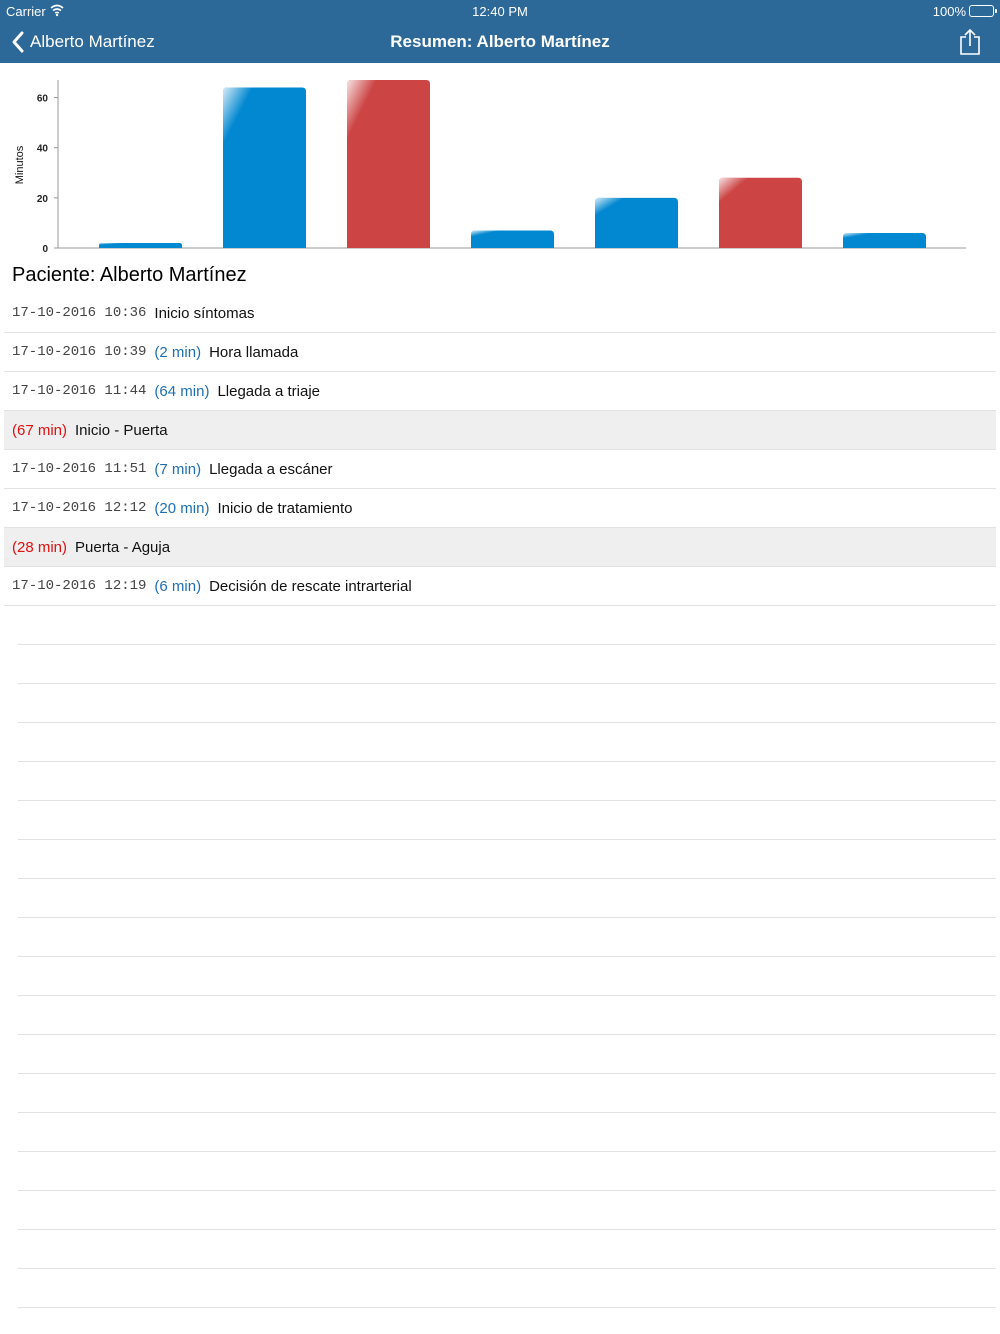 The width and height of the screenshot is (1000, 1334). I want to click on event-duration: (28 min), so click(40, 547).